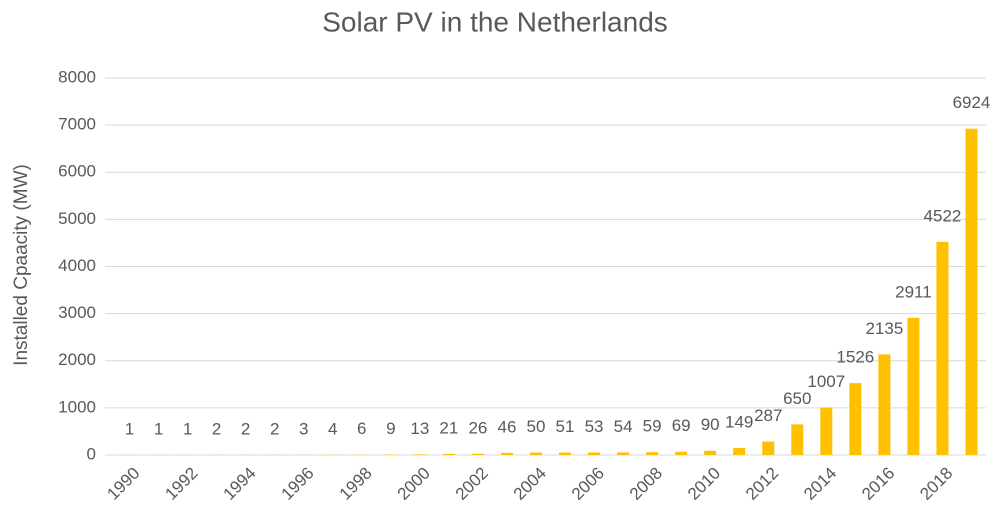 This screenshot has height=525, width=1004. What do you see at coordinates (390, 428) in the screenshot?
I see `data-label: 9` at bounding box center [390, 428].